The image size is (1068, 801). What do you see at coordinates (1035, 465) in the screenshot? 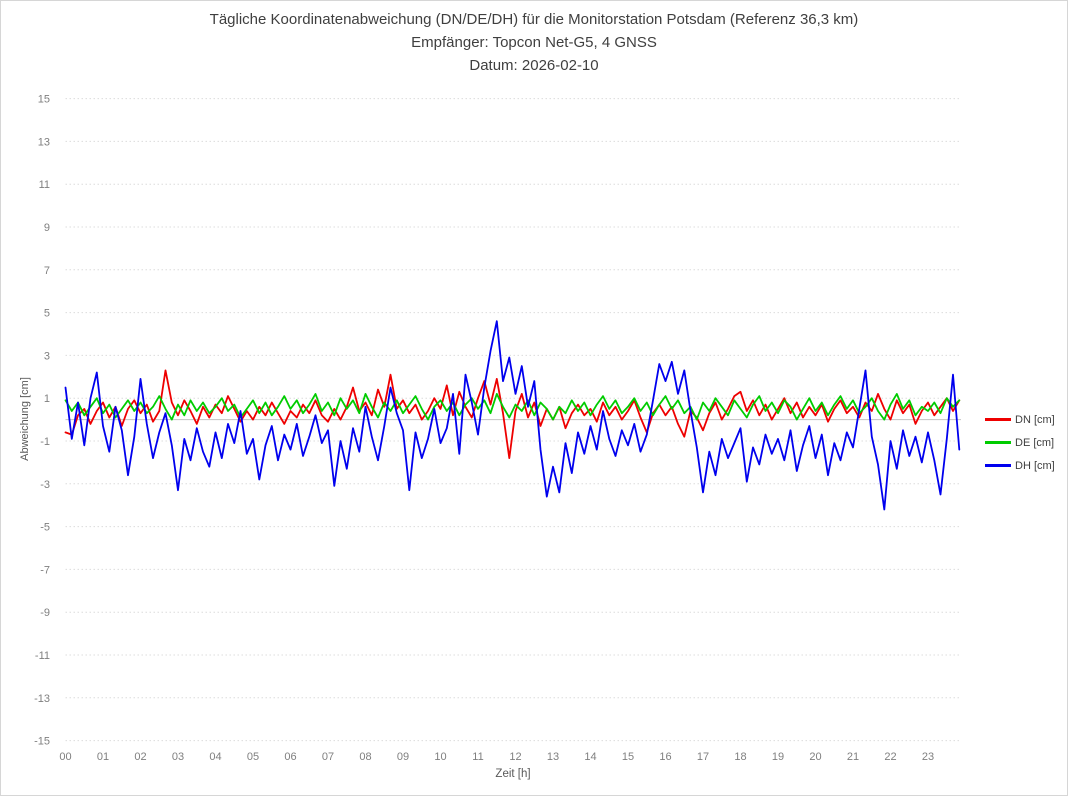
I see `legend-label-dh: DH [cm]` at bounding box center [1035, 465].